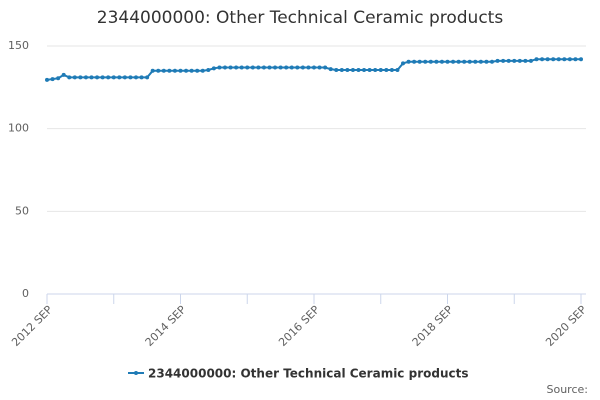  I want to click on y-tick-label: 50, so click(22, 210).